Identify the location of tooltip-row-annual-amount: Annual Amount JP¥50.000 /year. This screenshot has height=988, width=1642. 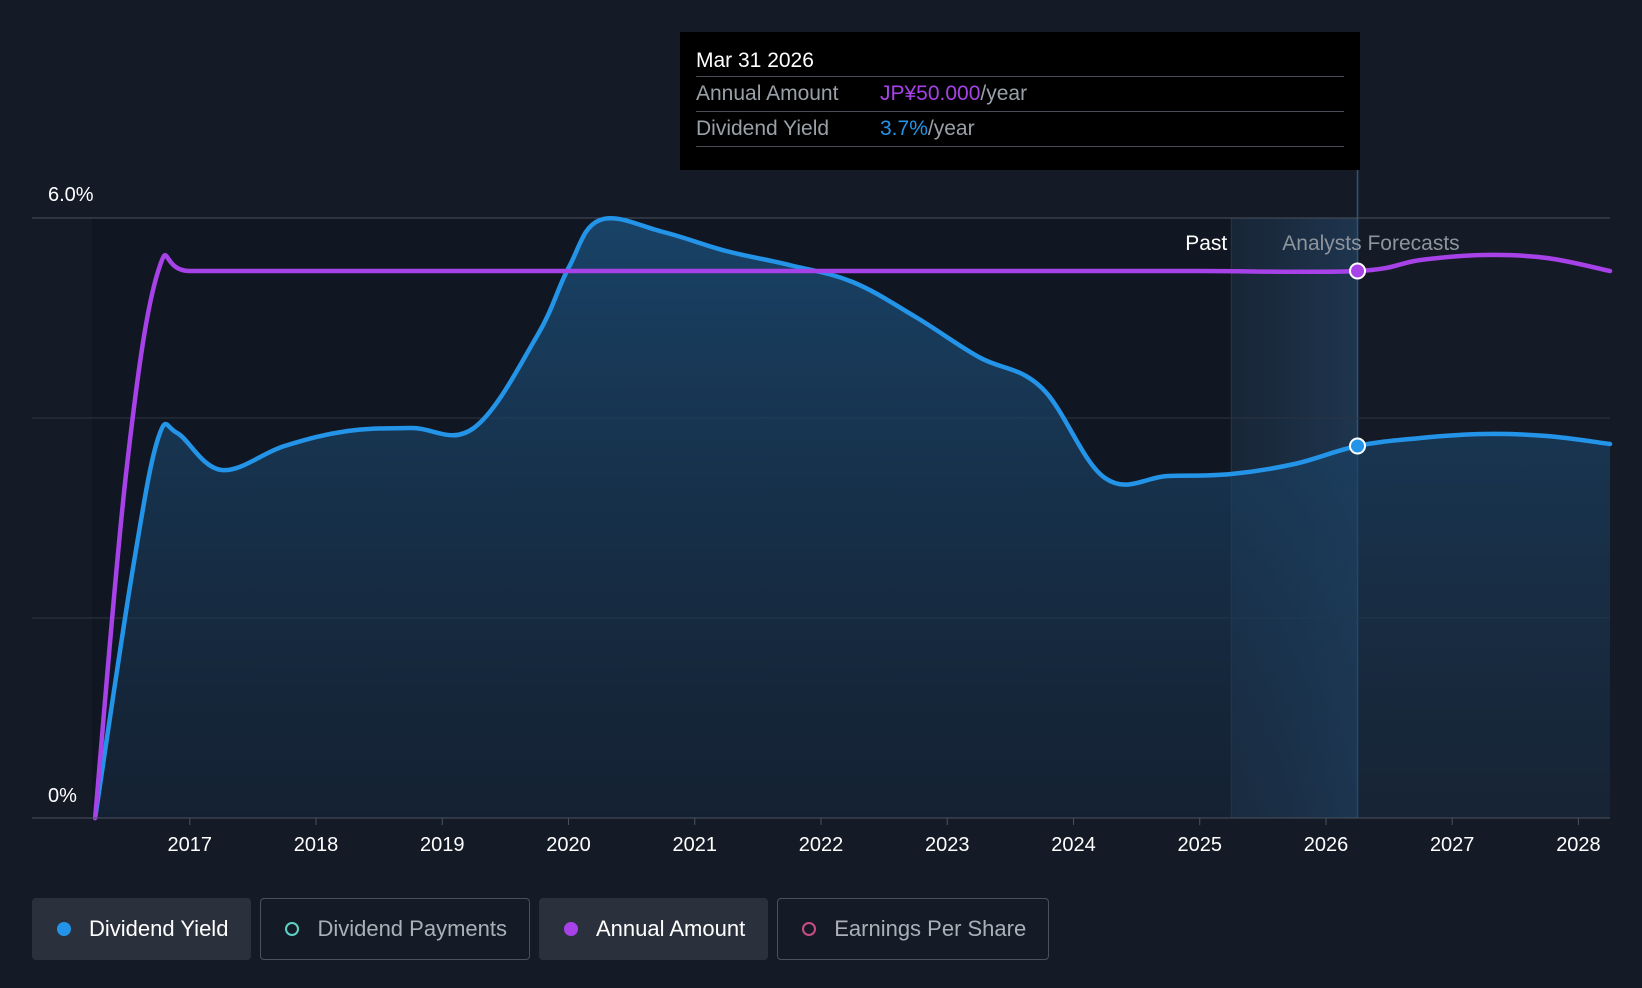
(1020, 93).